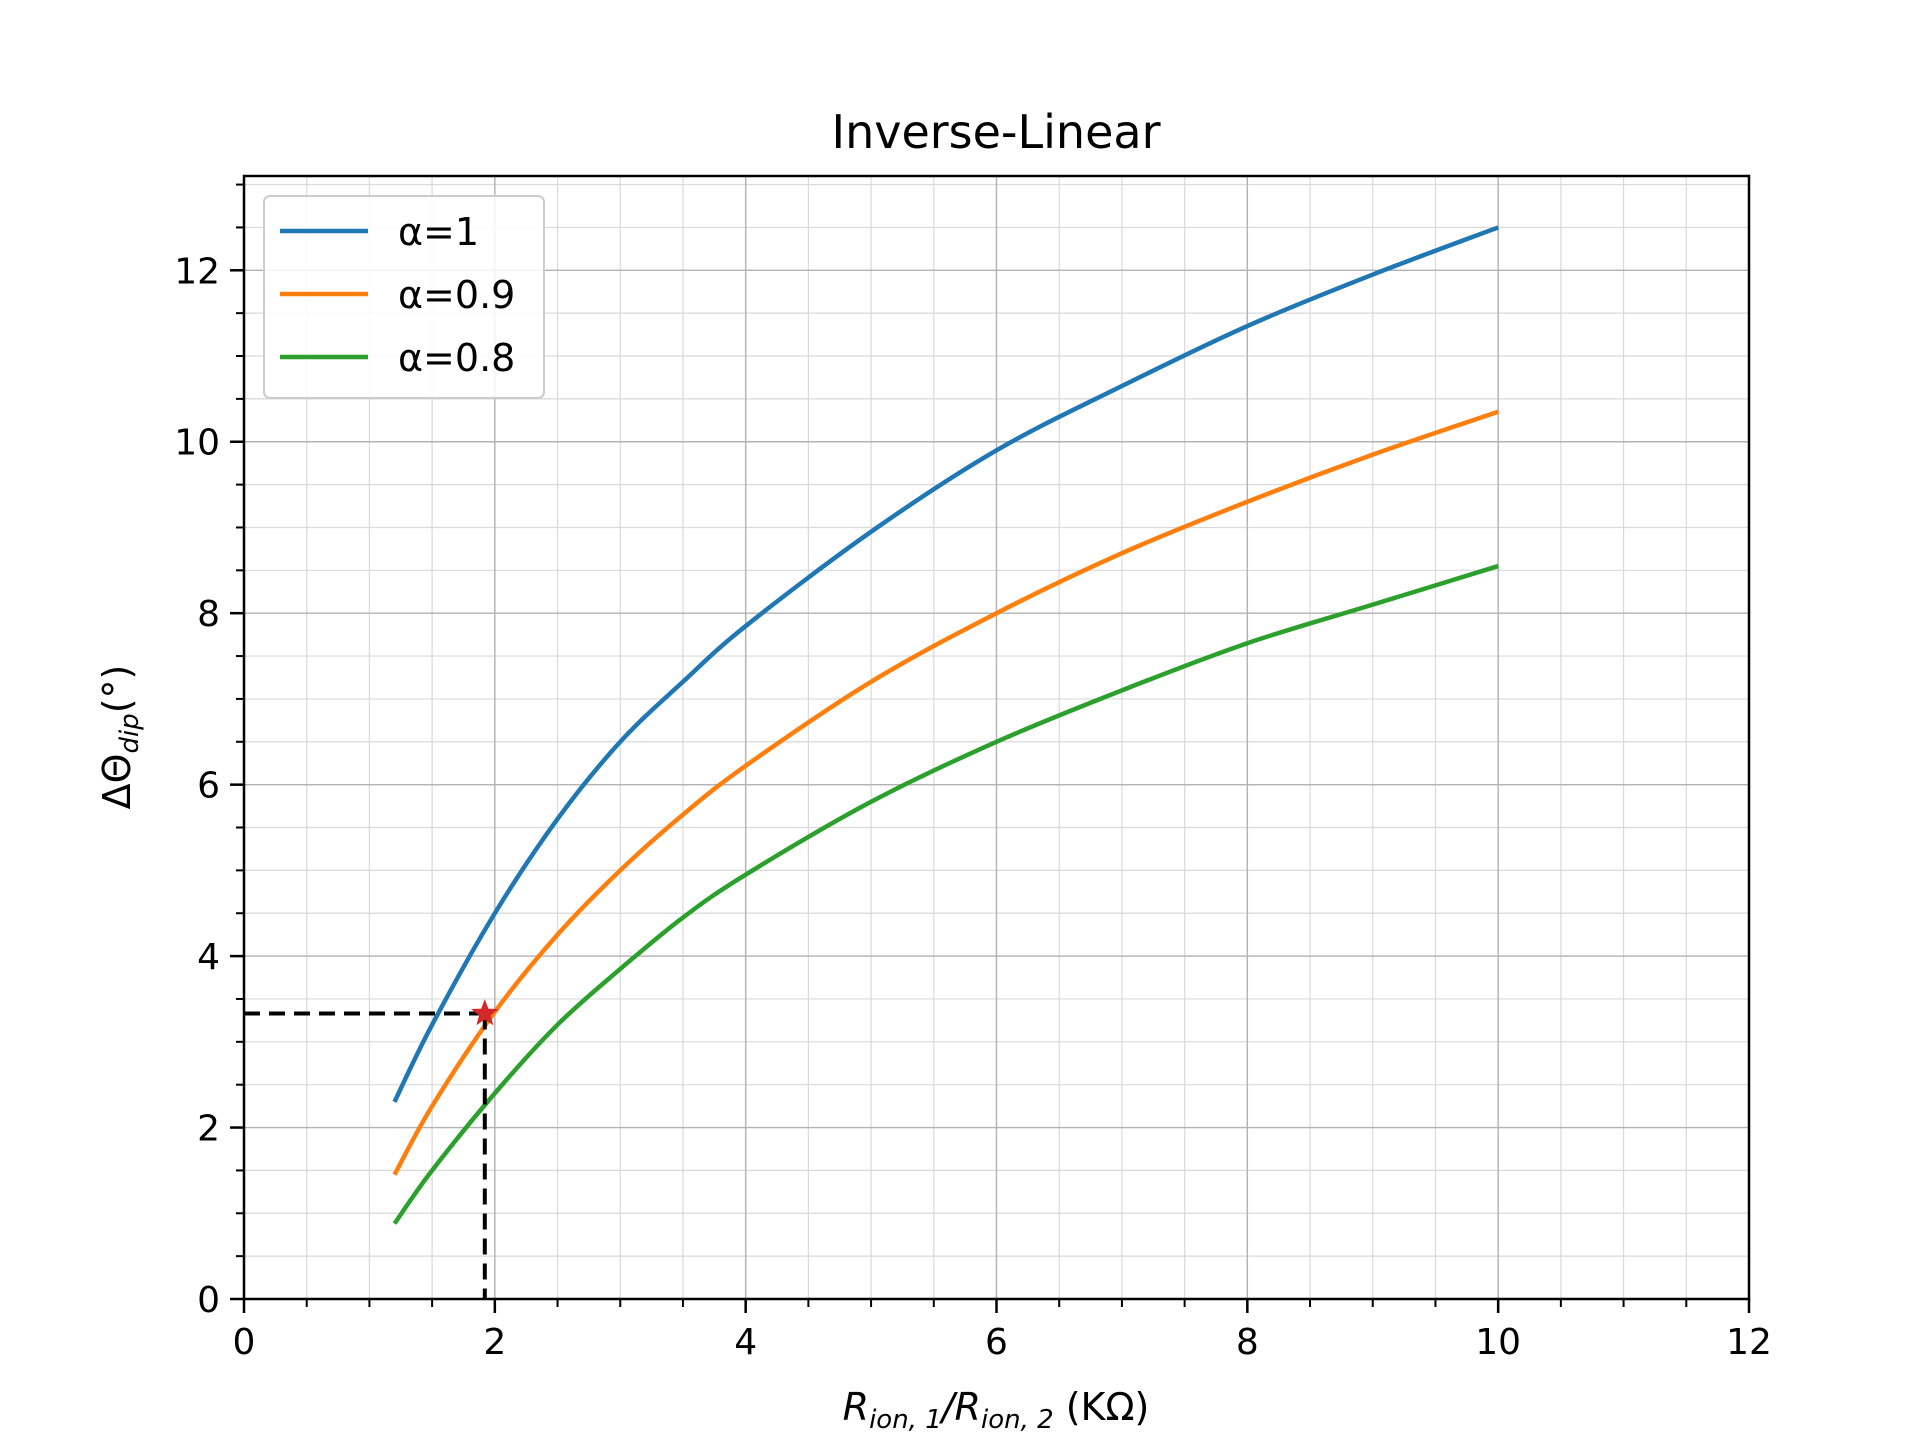  Describe the element at coordinates (197, 443) in the screenshot. I see `y-tick-label: 10` at that location.